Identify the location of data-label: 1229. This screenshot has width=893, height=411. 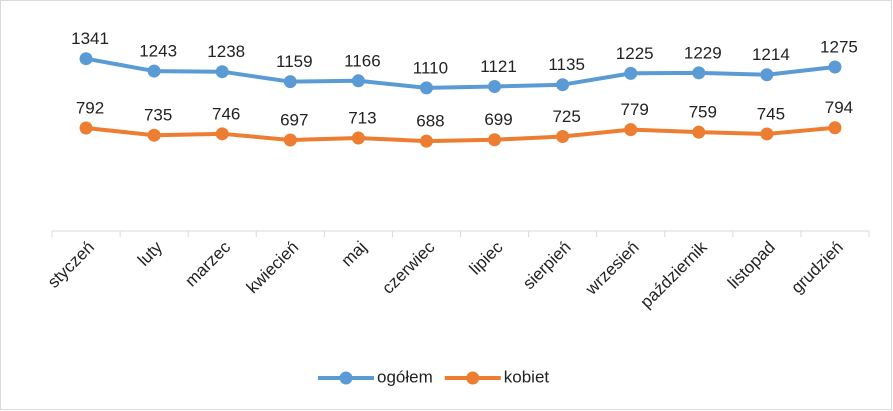
(703, 52).